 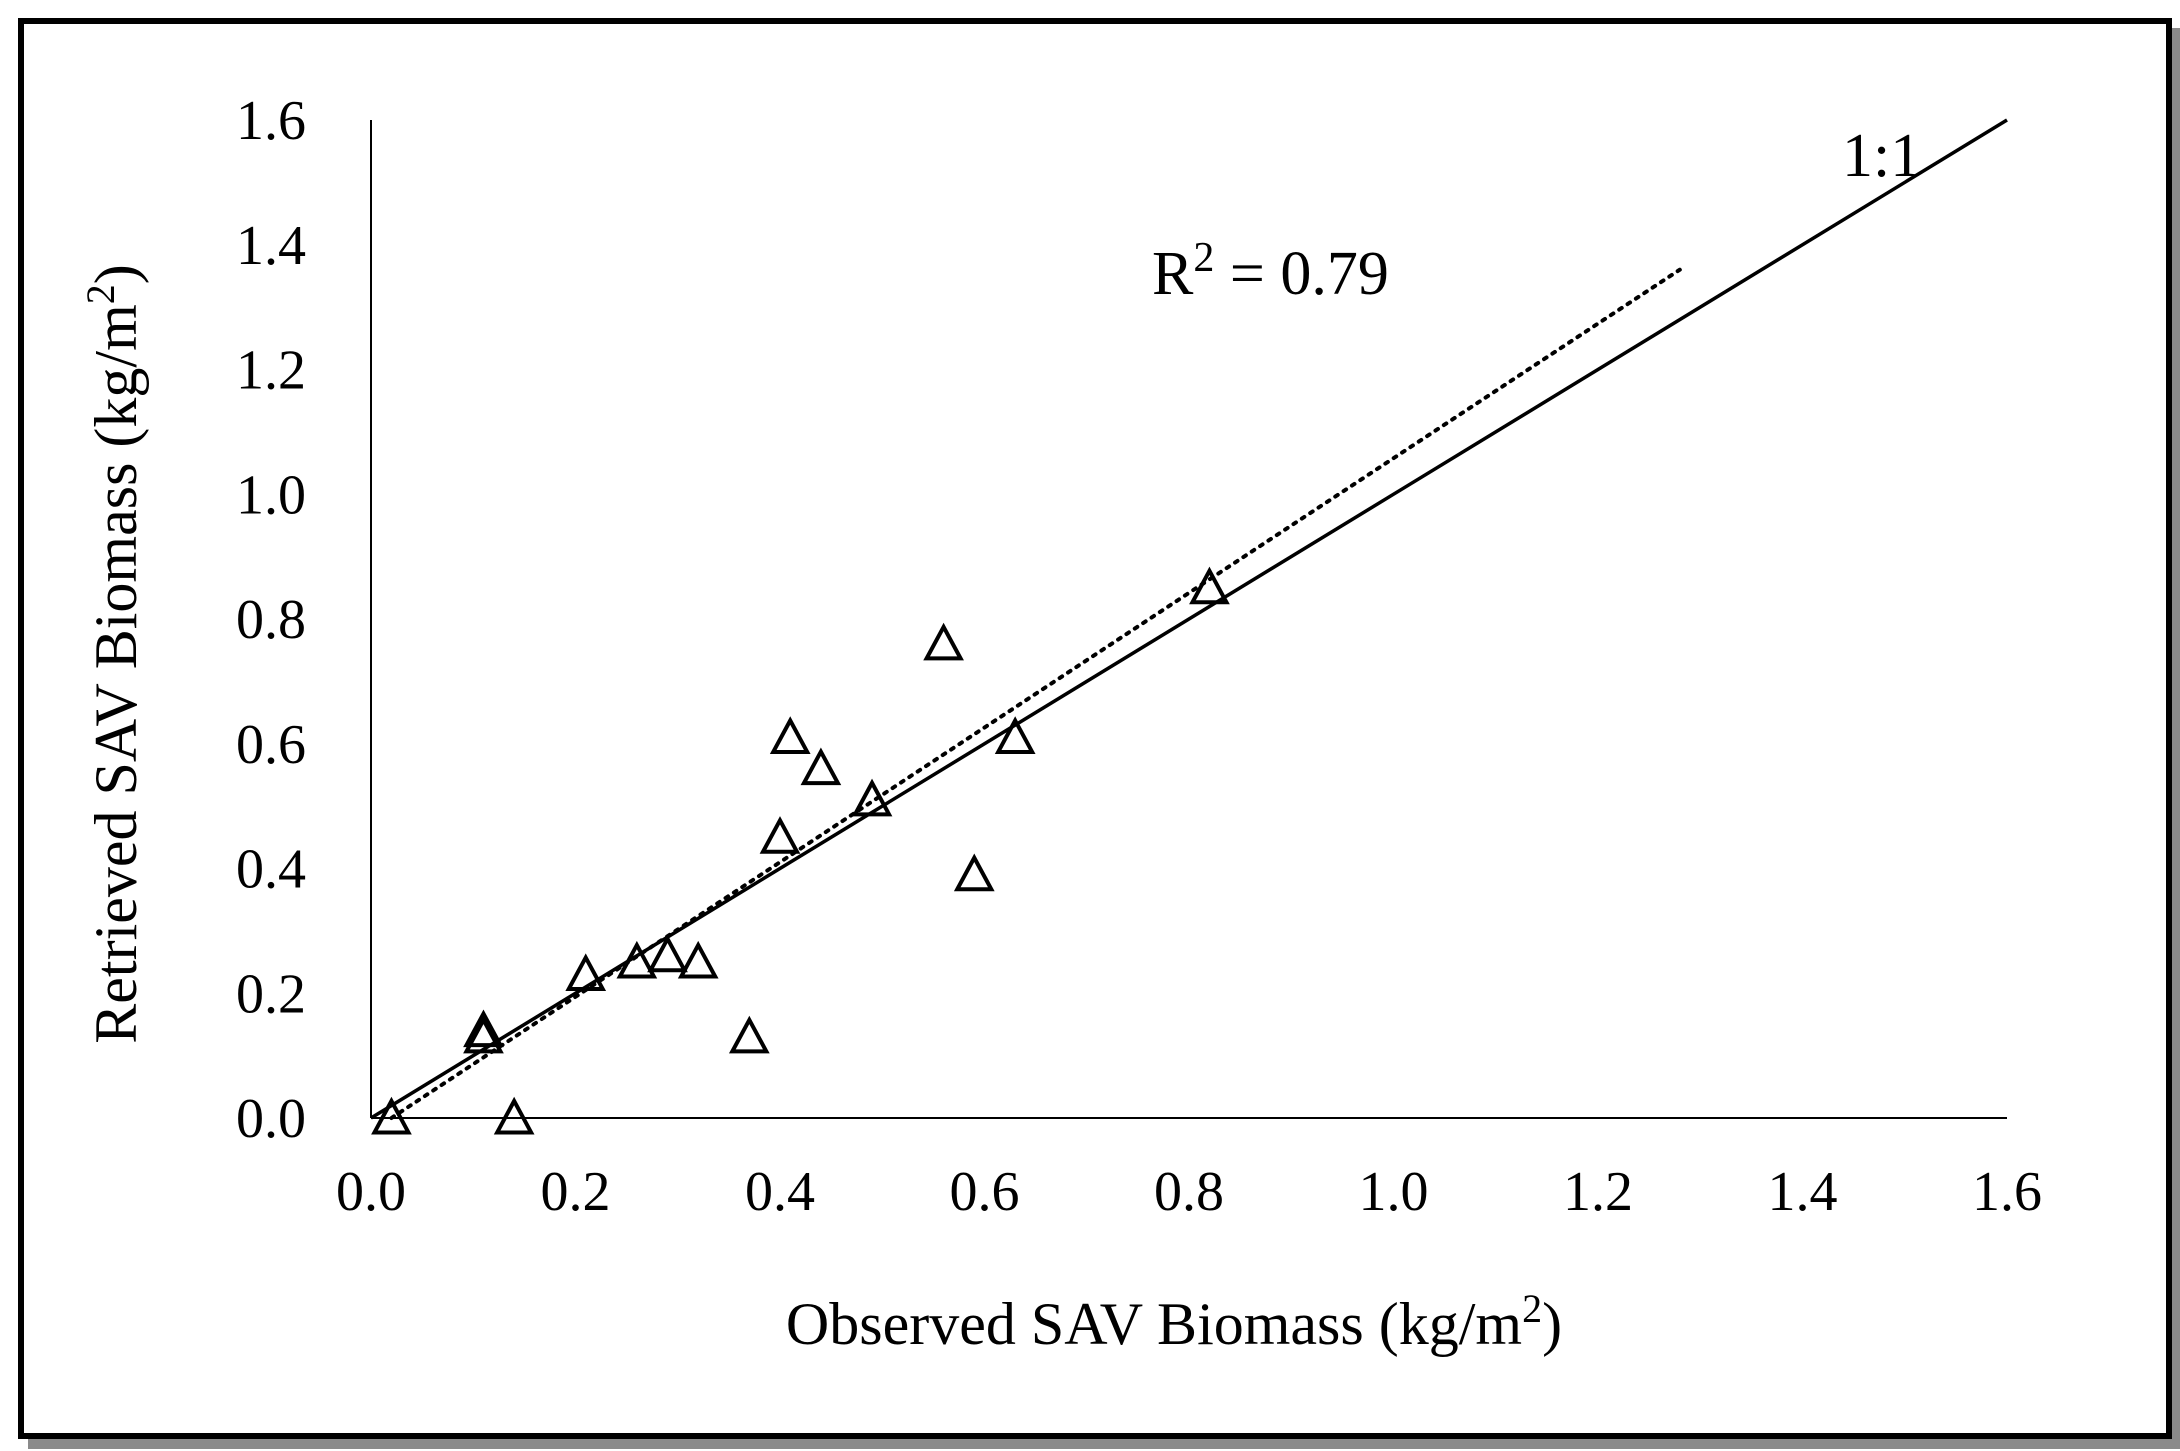 I want to click on y-tick-label: 1.4, so click(x=271, y=246).